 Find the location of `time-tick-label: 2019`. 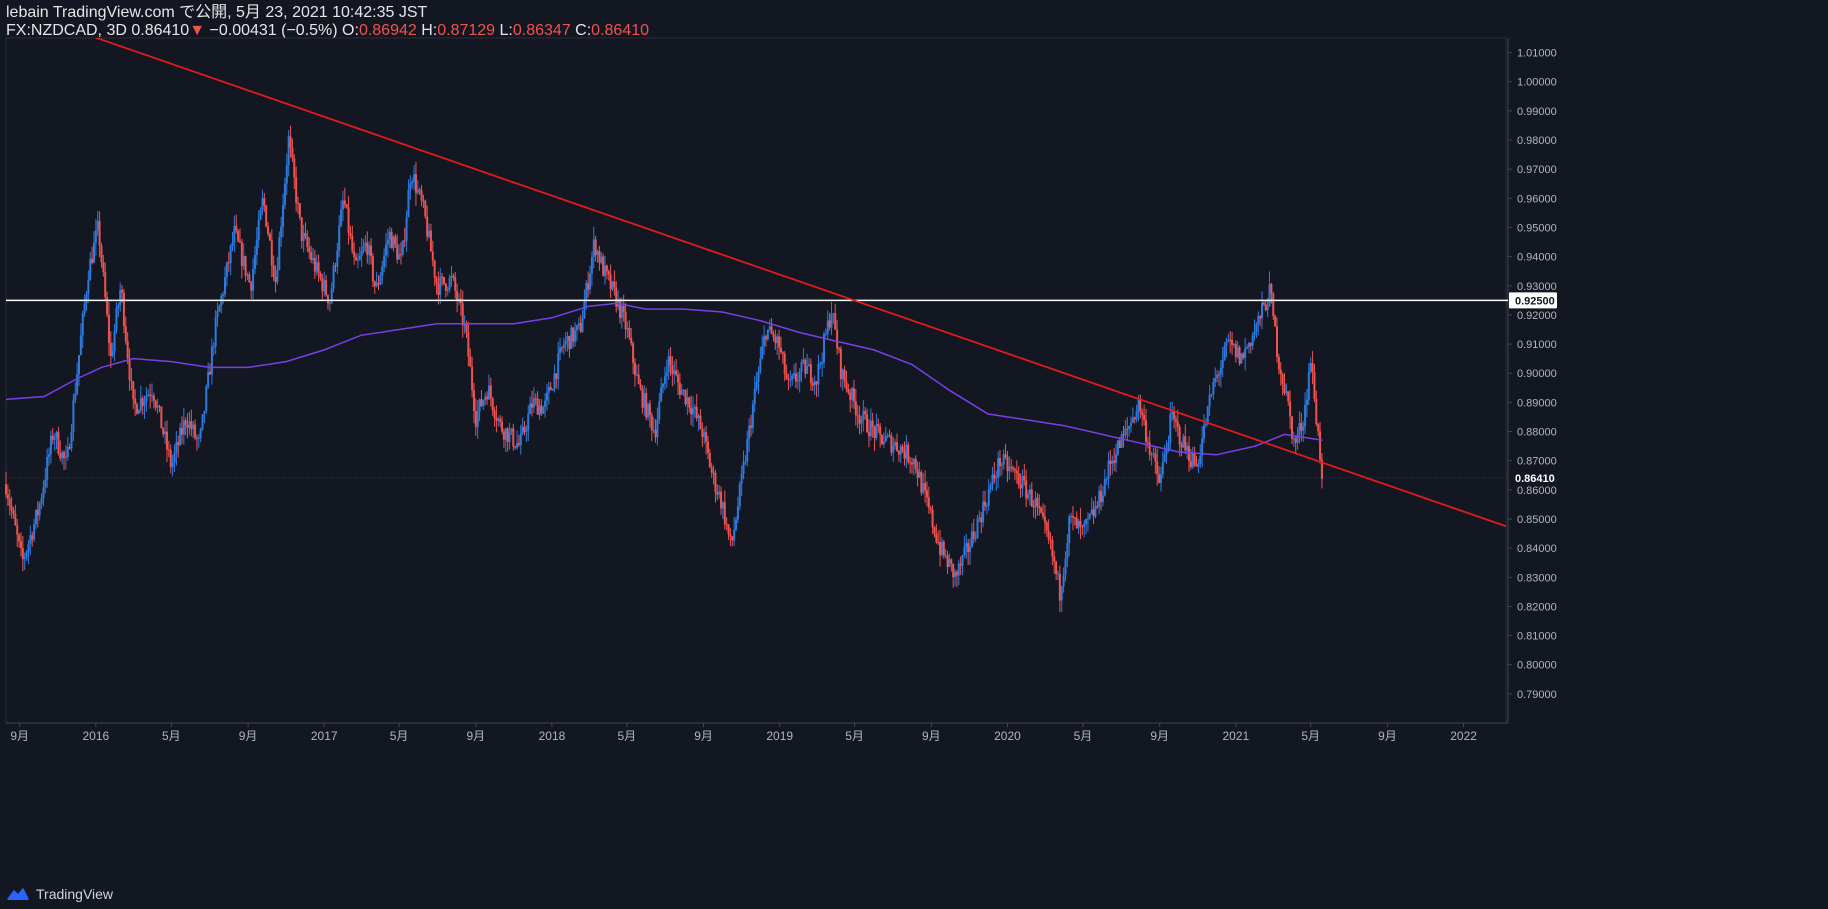

time-tick-label: 2019 is located at coordinates (779, 736).